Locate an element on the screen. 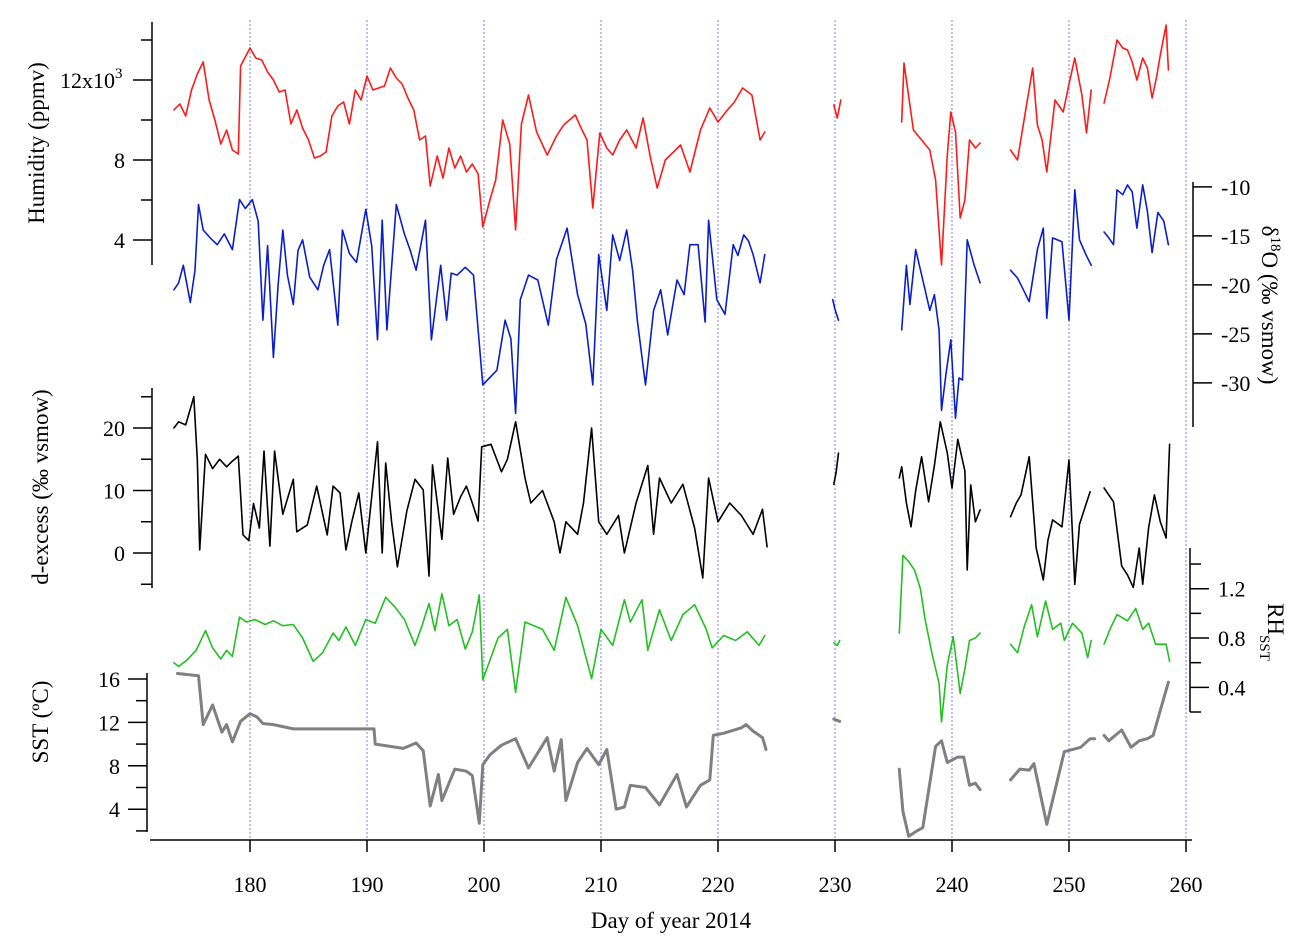 The image size is (1316, 936). dexcess-tick-label: 10 is located at coordinates (114, 491).